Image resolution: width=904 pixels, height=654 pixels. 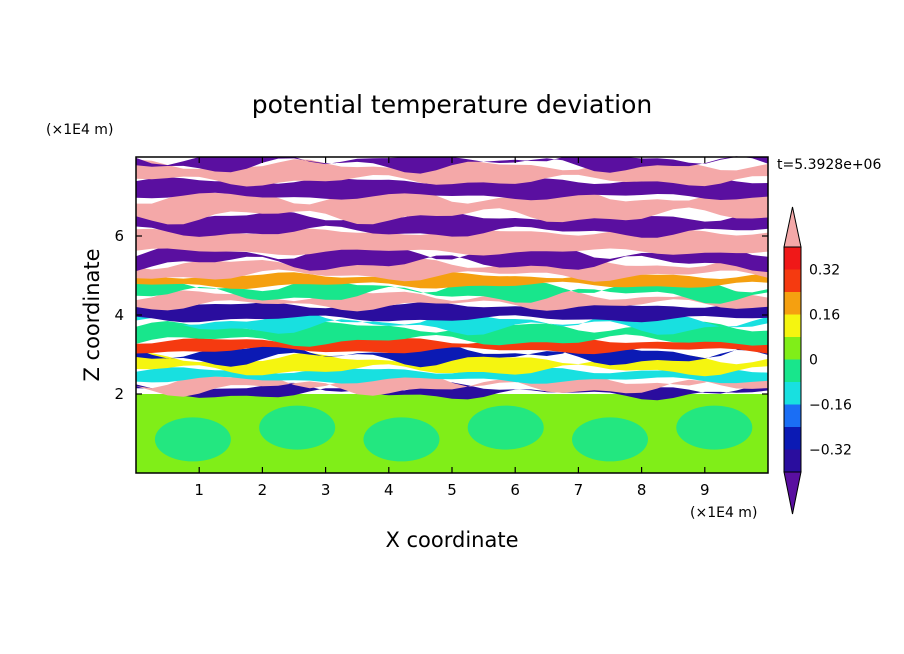 I want to click on x-tick-label: 6, so click(x=515, y=490).